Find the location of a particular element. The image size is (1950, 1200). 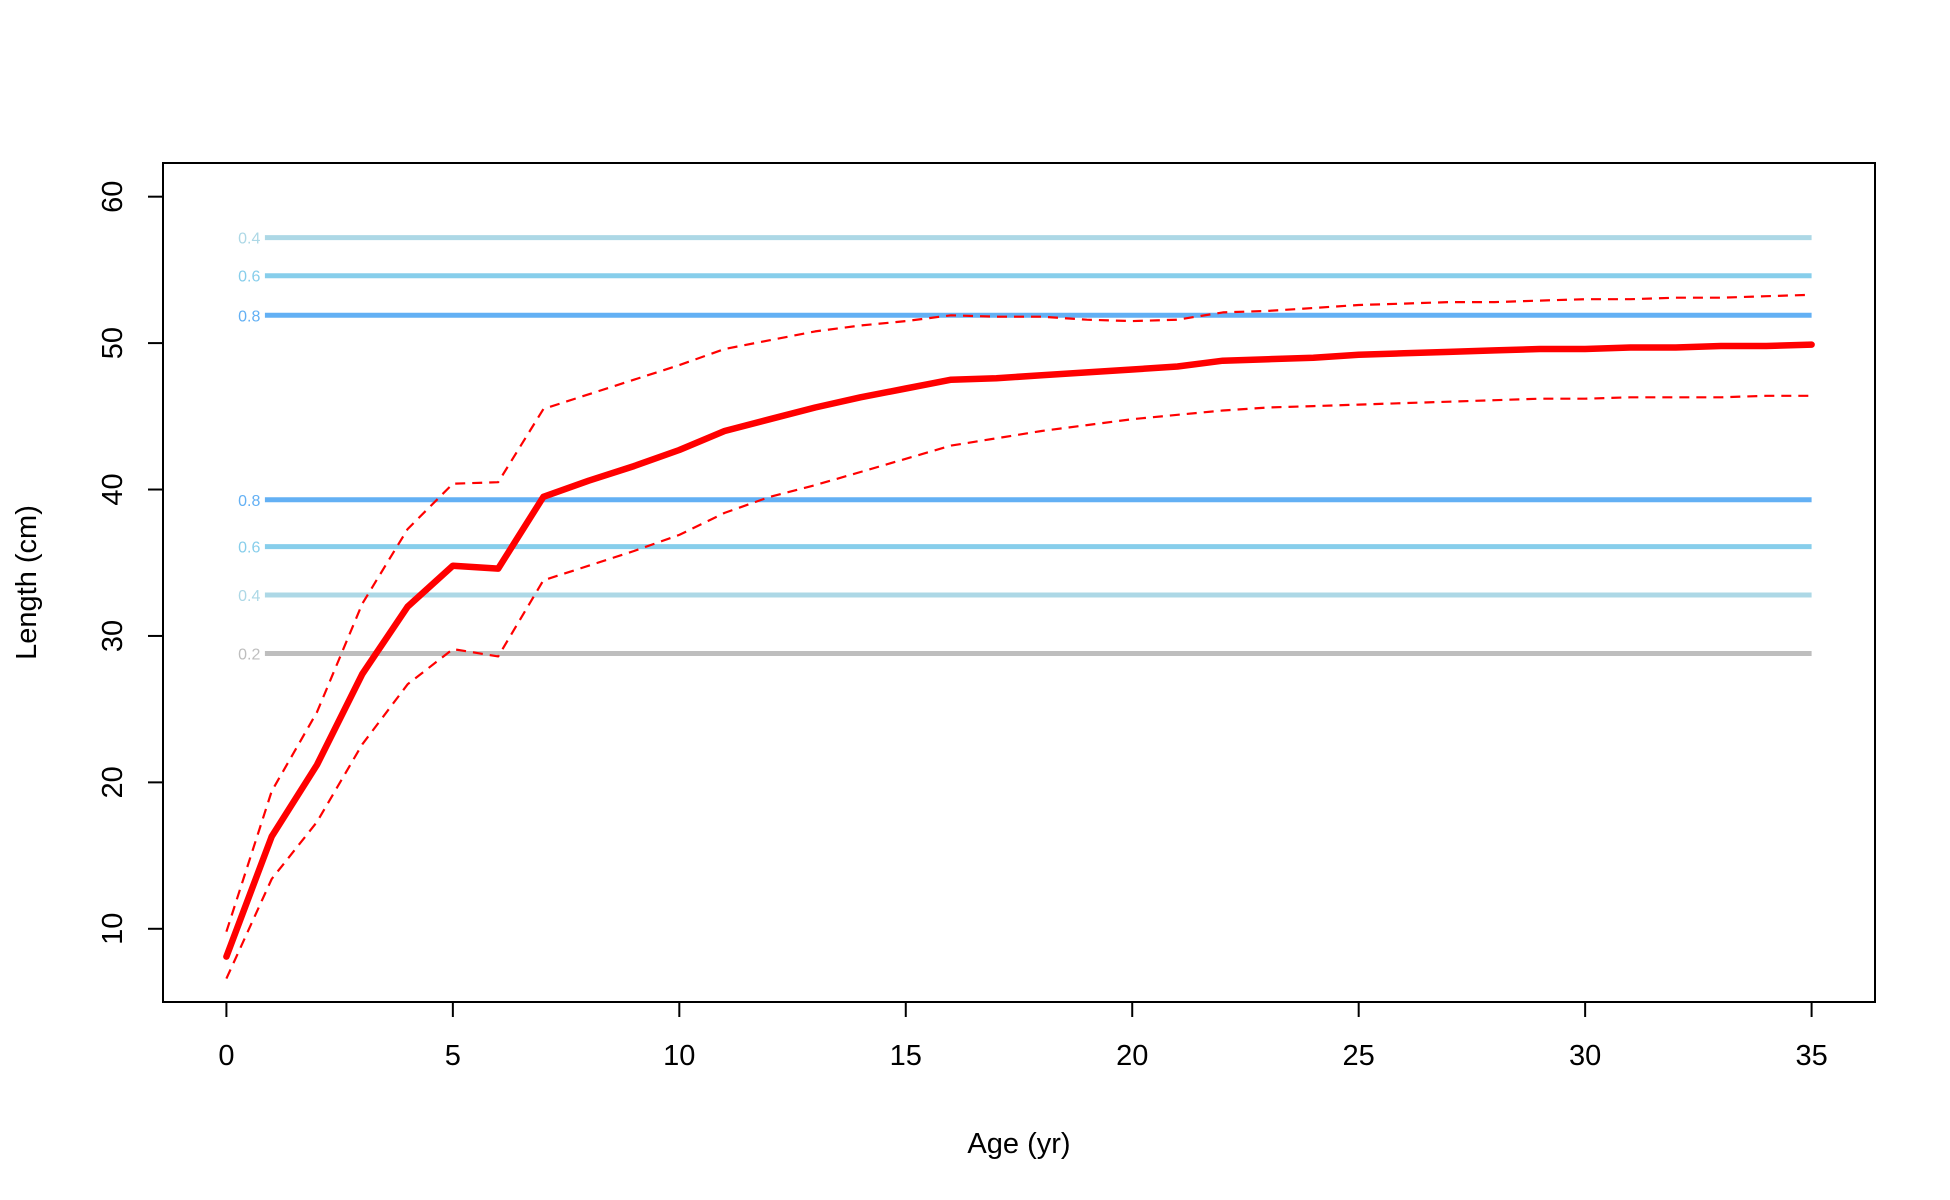

y-tick-label-2: 30 is located at coordinates (113, 636).